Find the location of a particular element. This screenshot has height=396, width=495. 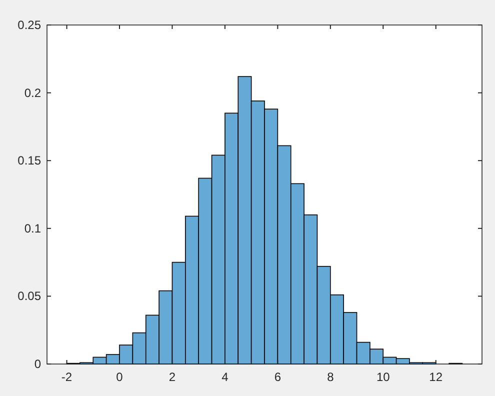

x-tick-label: 10 is located at coordinates (383, 377).